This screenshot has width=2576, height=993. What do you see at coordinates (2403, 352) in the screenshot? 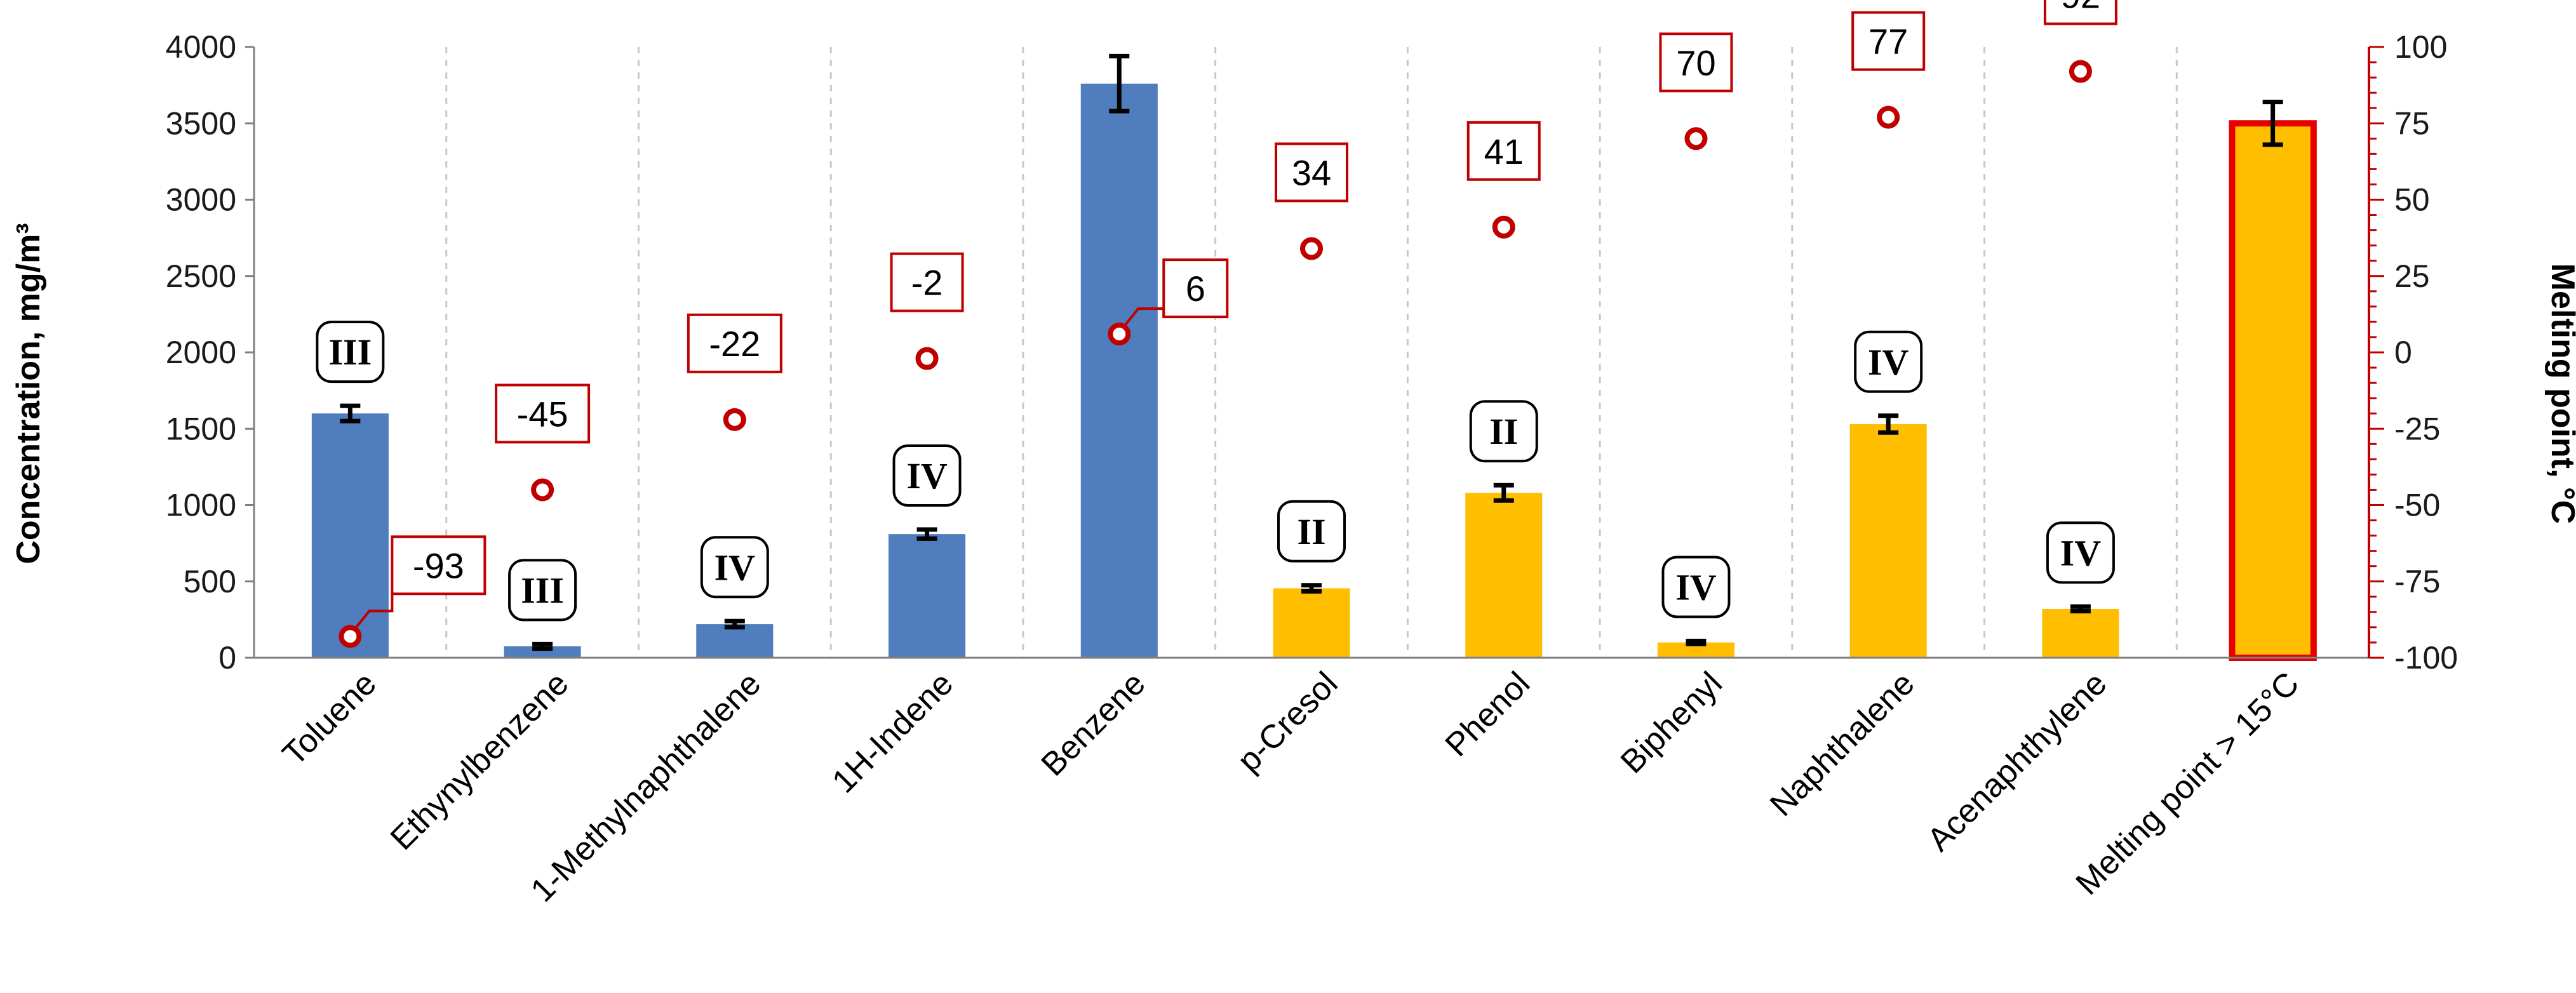
I see `y-right-tick-label: 0` at bounding box center [2403, 352].